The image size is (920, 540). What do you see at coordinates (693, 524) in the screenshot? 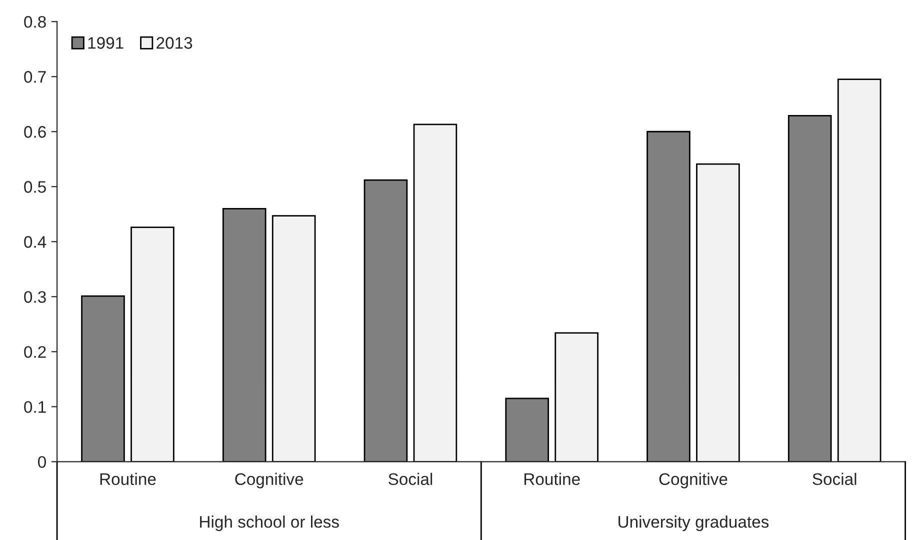
I see `text: University graduates` at bounding box center [693, 524].